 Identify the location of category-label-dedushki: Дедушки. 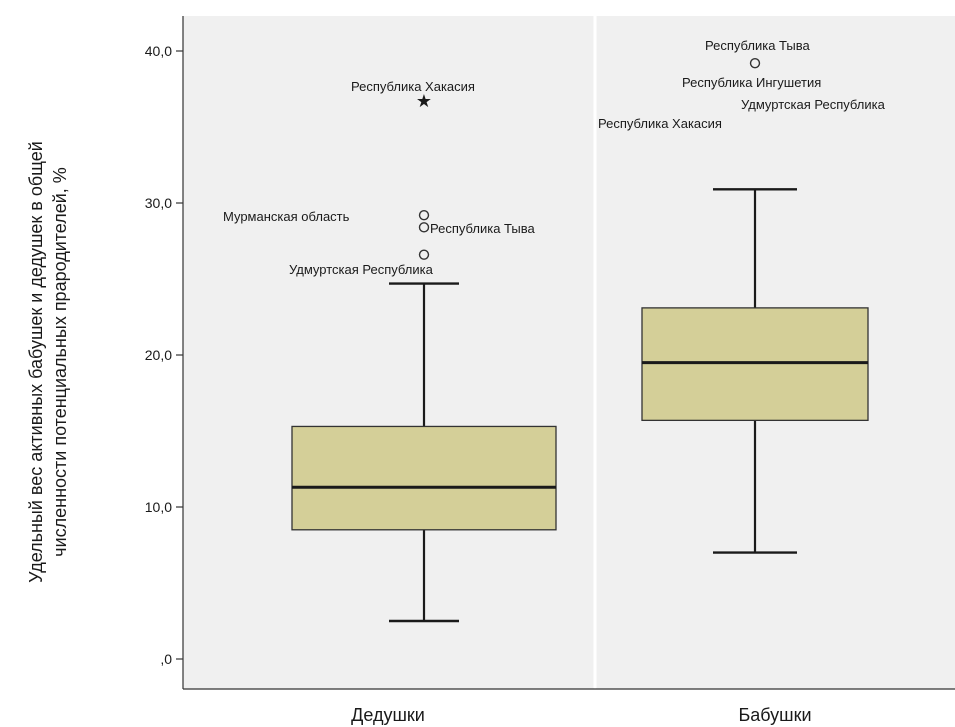
(388, 715).